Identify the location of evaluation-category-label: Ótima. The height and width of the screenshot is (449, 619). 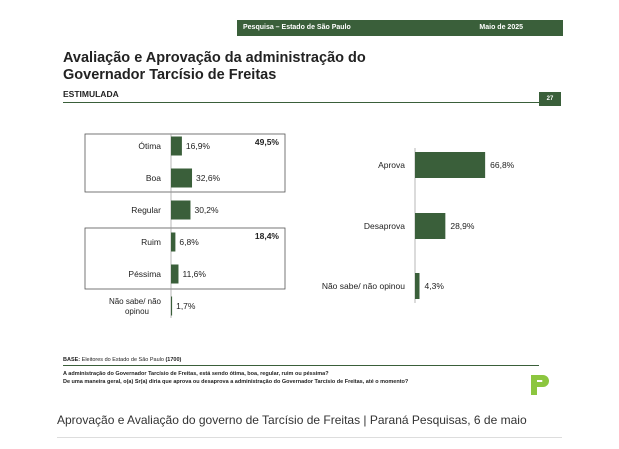
(149, 146).